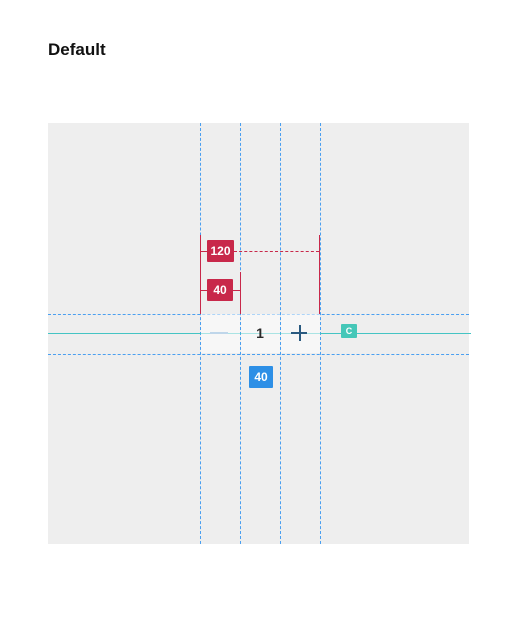 This screenshot has width=517, height=620. What do you see at coordinates (219, 333) in the screenshot?
I see `minus-icon` at bounding box center [219, 333].